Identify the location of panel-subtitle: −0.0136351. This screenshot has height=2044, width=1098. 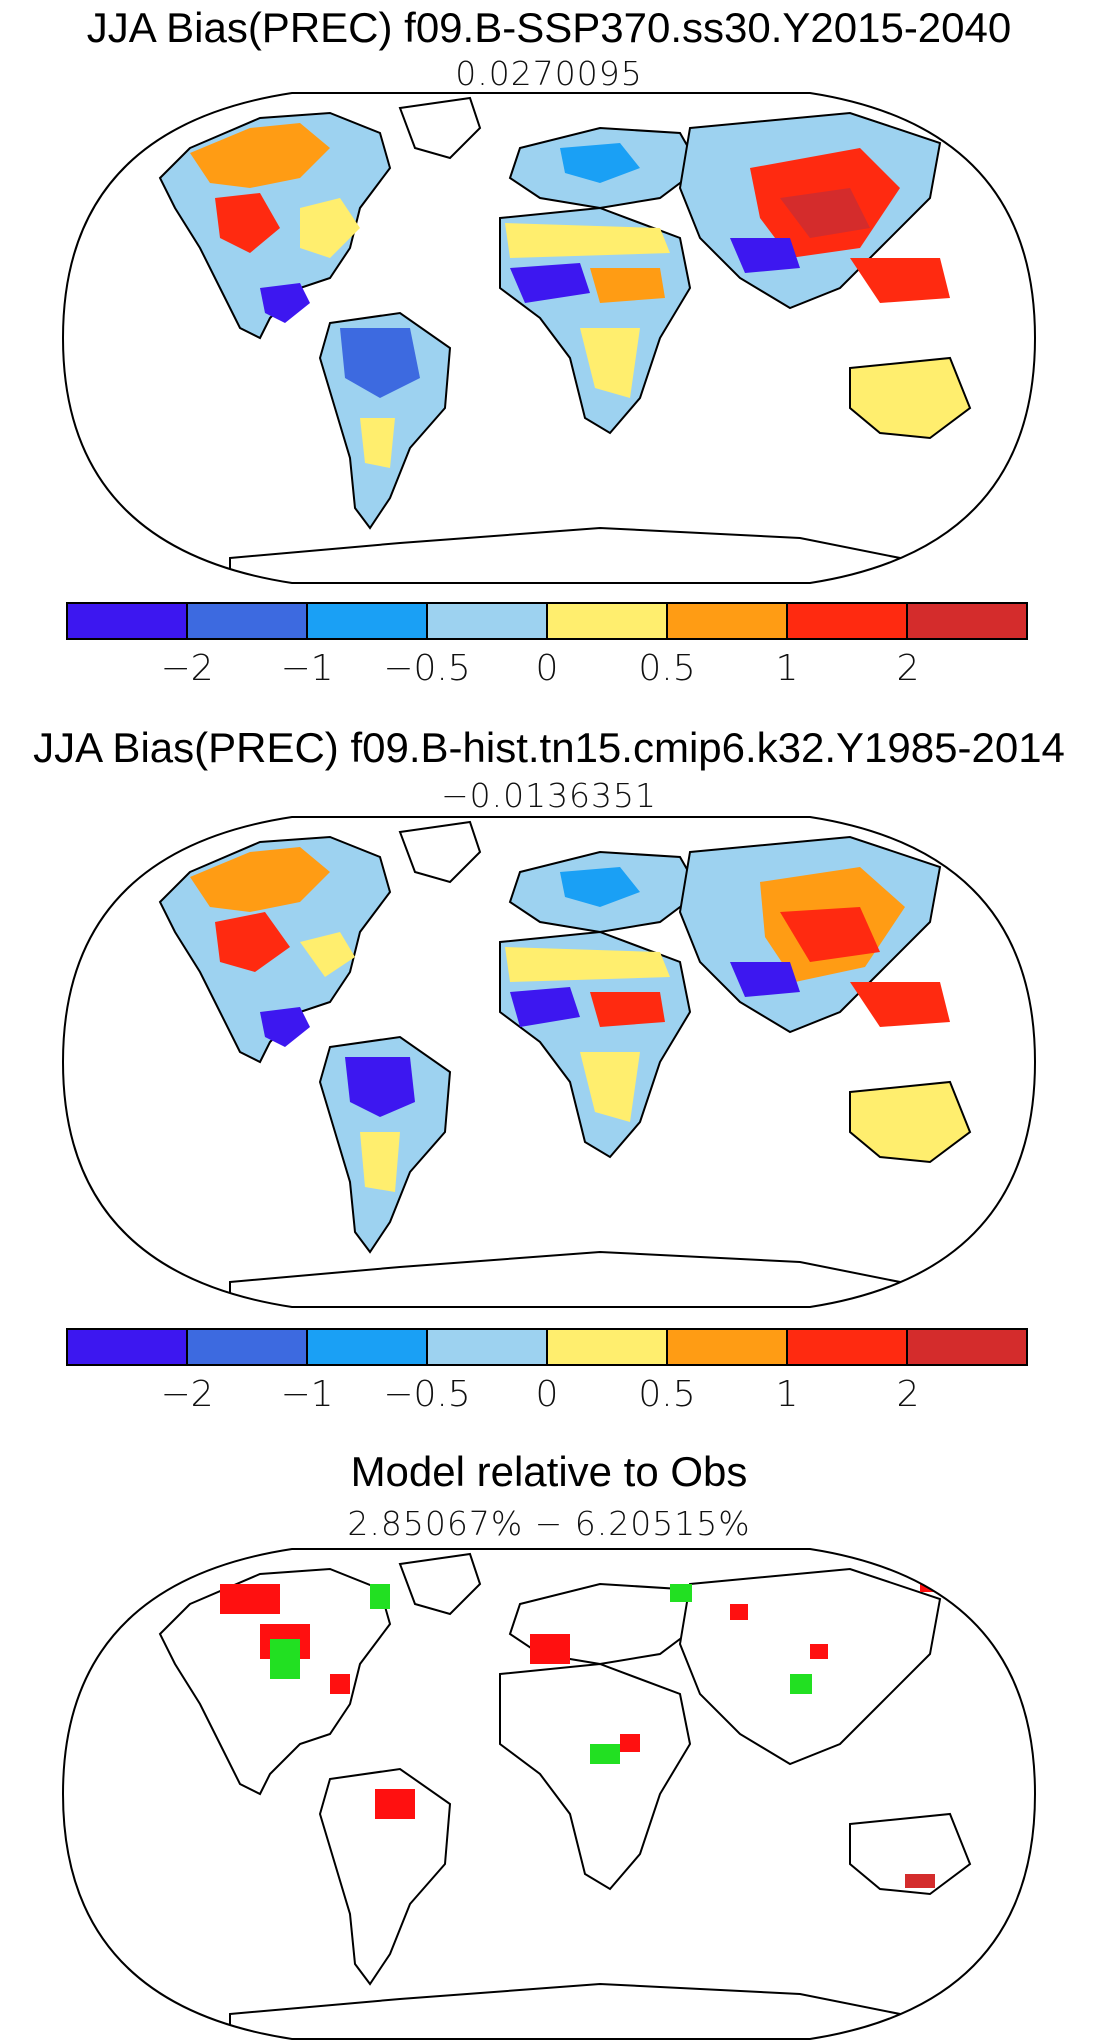
(549, 795).